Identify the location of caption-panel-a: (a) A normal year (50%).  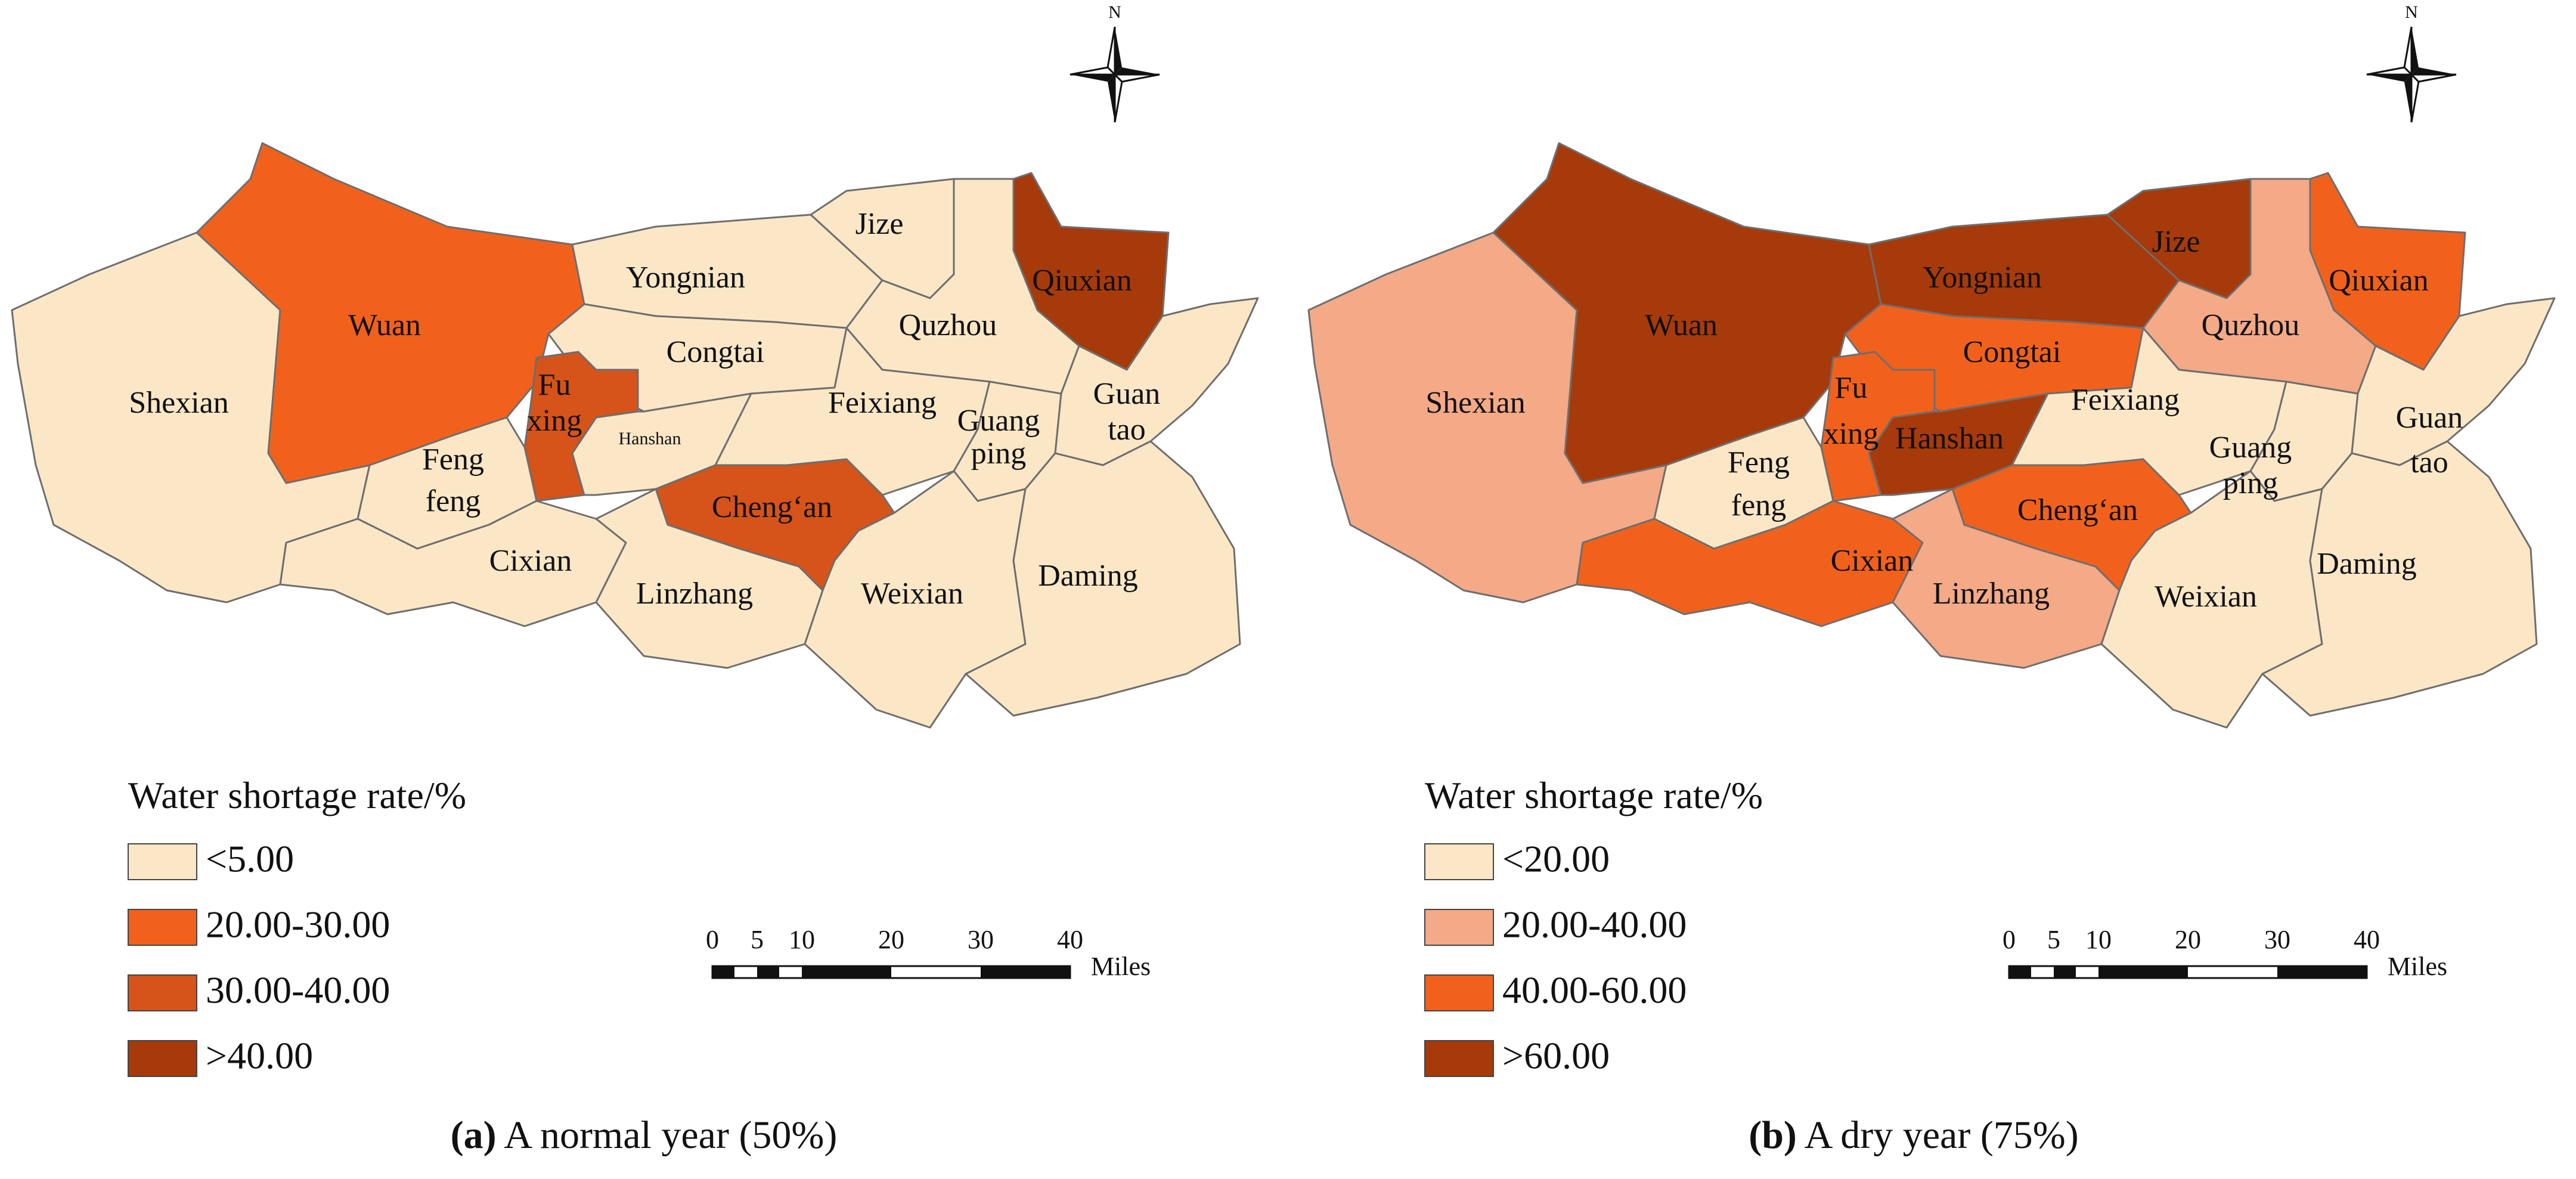
(644, 1135).